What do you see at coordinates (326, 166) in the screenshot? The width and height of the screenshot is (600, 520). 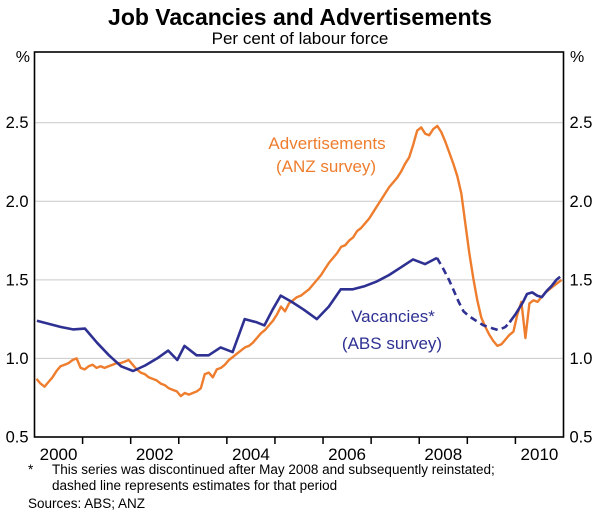 I see `advertisements-series-sublabel: (ANZ survey)` at bounding box center [326, 166].